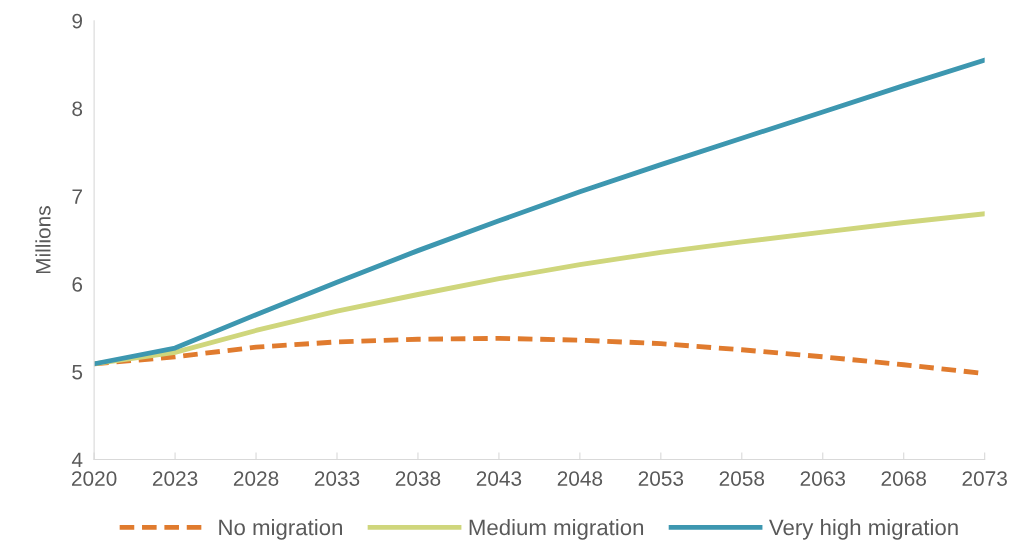 Image resolution: width=1012 pixels, height=559 pixels. Describe the element at coordinates (77, 460) in the screenshot. I see `y-tick-label: 4` at that location.